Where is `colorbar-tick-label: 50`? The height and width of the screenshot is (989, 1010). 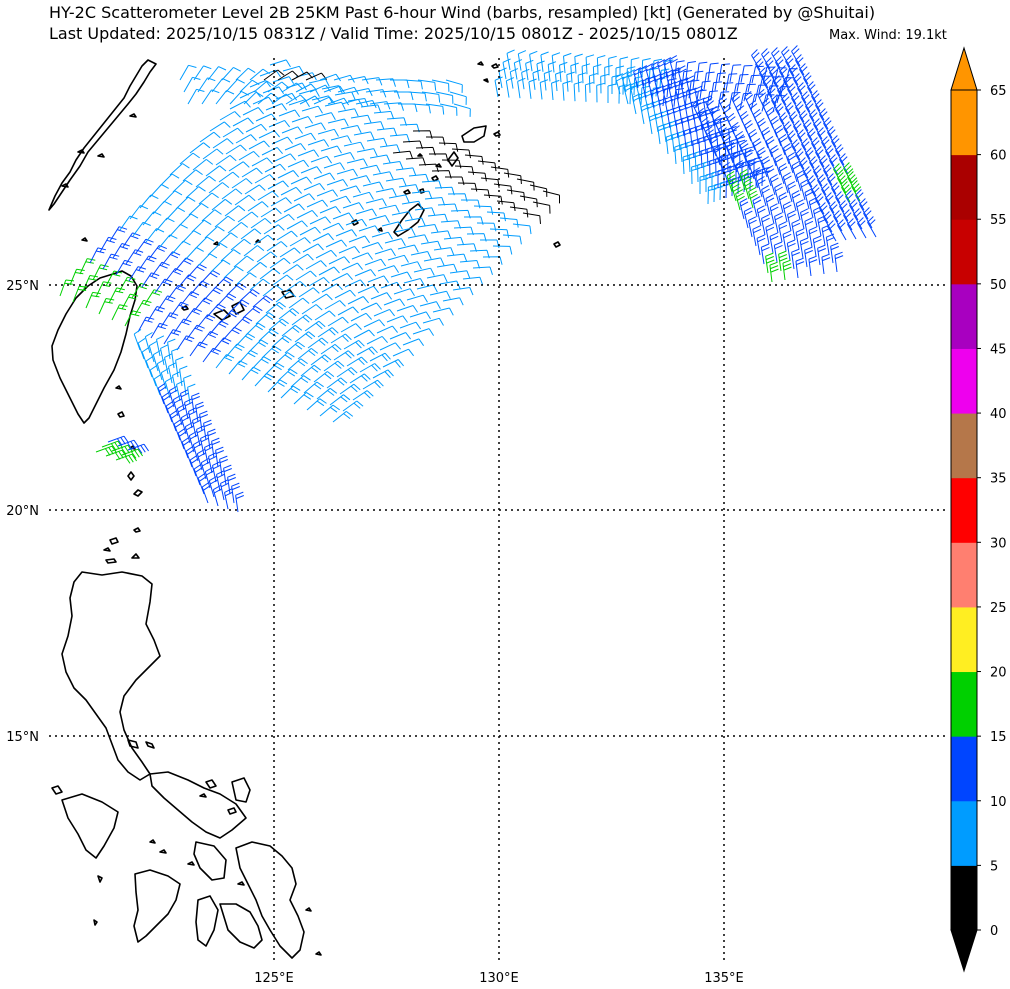 colorbar-tick-label: 50 is located at coordinates (998, 285).